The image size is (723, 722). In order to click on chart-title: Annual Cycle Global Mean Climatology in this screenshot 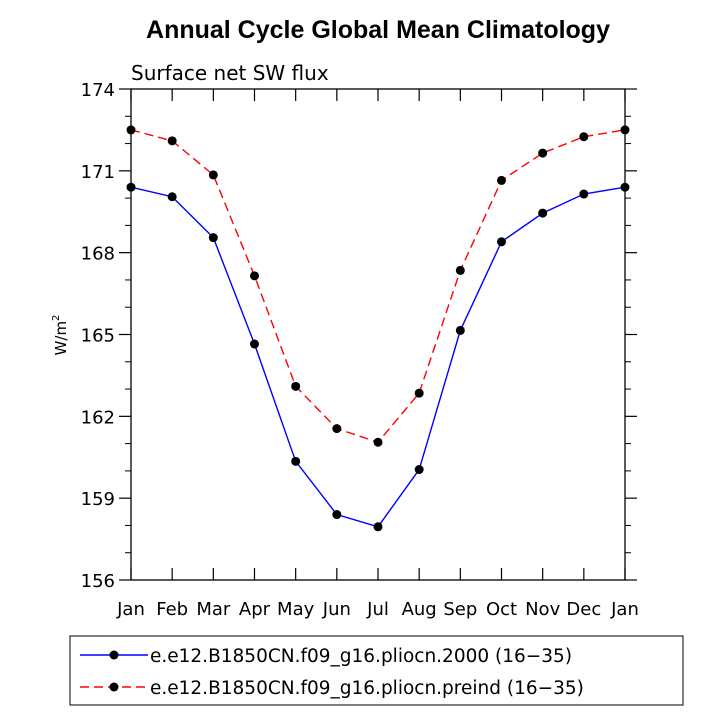, I will do `click(378, 30)`.